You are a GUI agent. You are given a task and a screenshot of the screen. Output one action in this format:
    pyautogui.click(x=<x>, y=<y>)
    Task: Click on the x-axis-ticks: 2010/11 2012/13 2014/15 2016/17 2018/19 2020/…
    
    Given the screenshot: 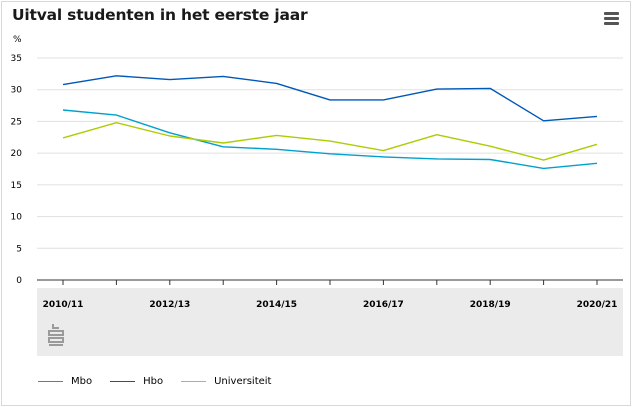 What is the action you would take?
    pyautogui.click(x=330, y=295)
    